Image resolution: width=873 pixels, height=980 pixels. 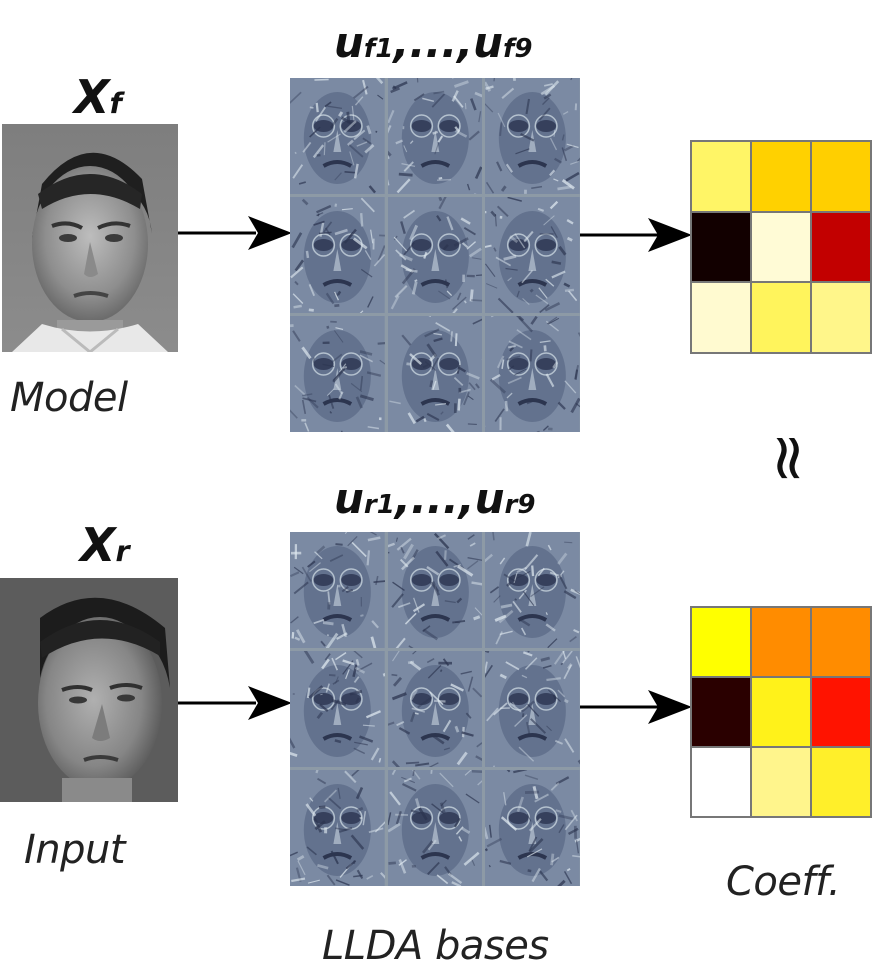 I want to click on input-bases-label: ur1,...,ur9, so click(x=435, y=498).